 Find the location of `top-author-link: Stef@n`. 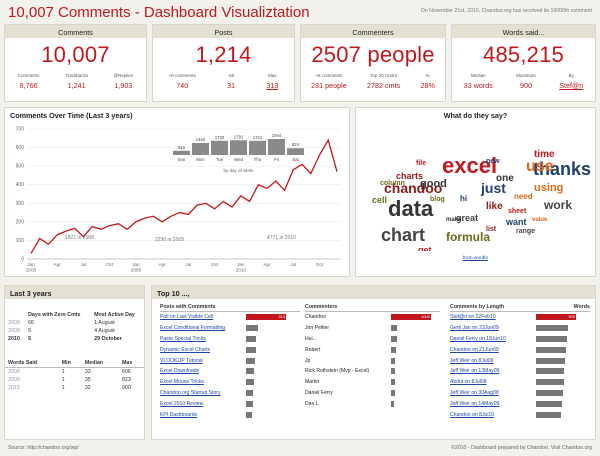

top-author-link: Stef@n is located at coordinates (571, 85).